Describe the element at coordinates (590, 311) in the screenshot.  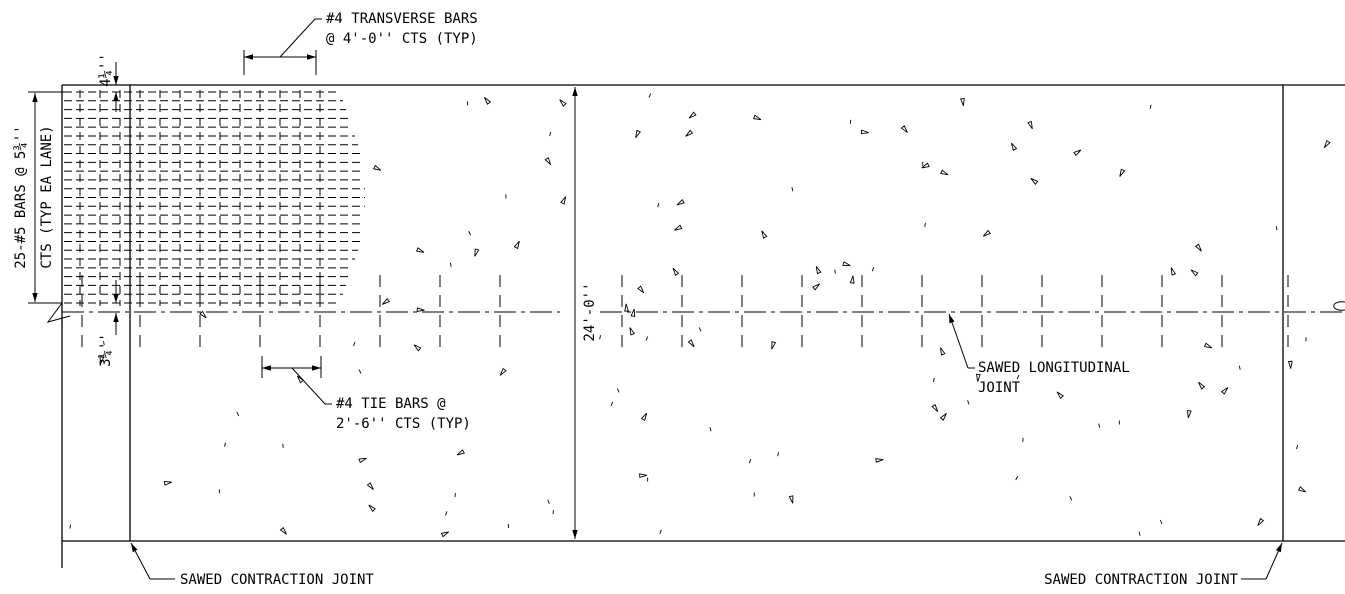
I see `dimension-label: 24'-0''` at that location.